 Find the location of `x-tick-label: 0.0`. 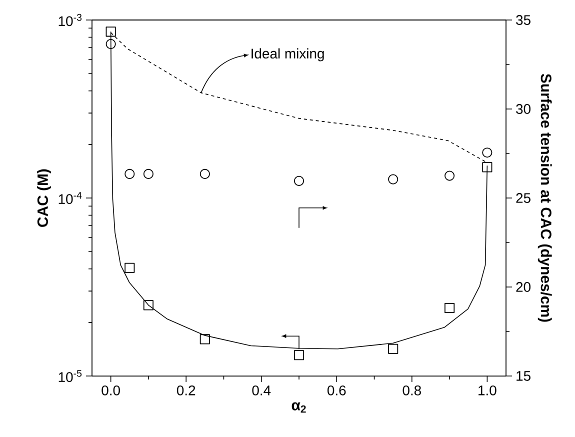

x-tick-label: 0.0 is located at coordinates (111, 390).